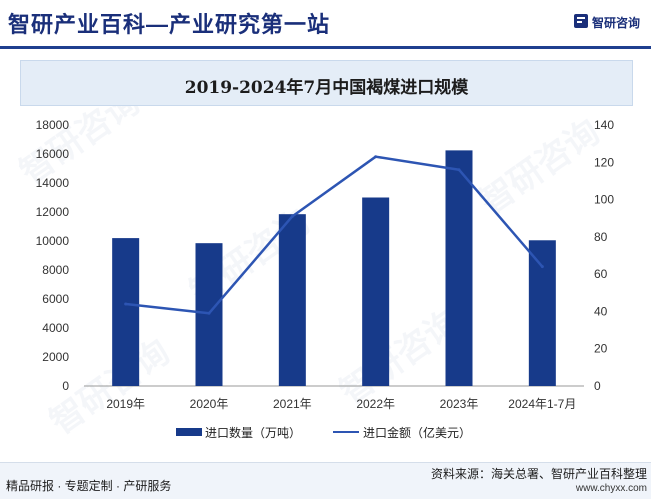 The image size is (651, 499). I want to click on y-right-tick-label: 140, so click(604, 125).